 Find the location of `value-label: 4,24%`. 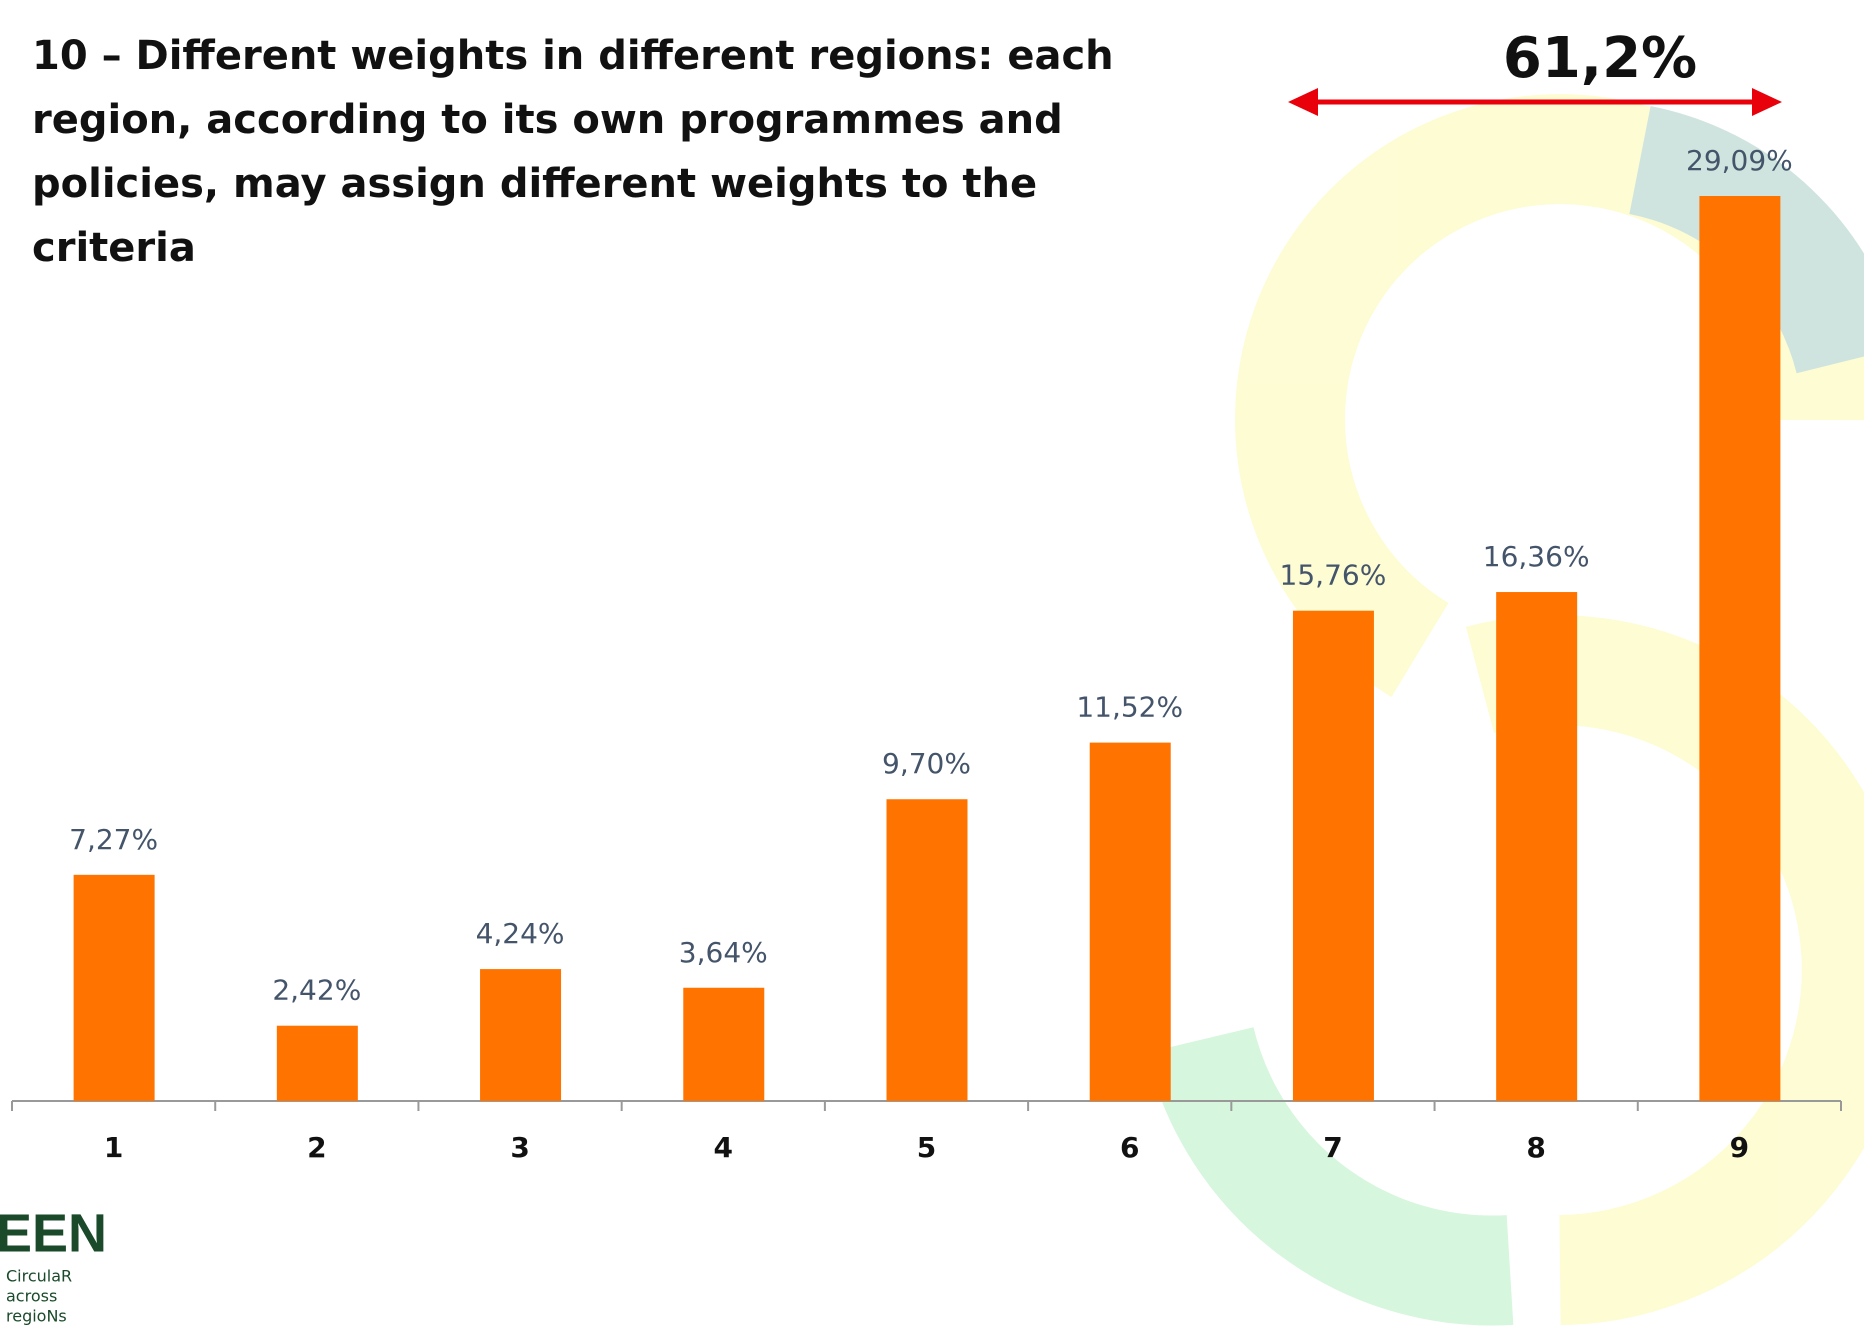

value-label: 4,24% is located at coordinates (520, 933).